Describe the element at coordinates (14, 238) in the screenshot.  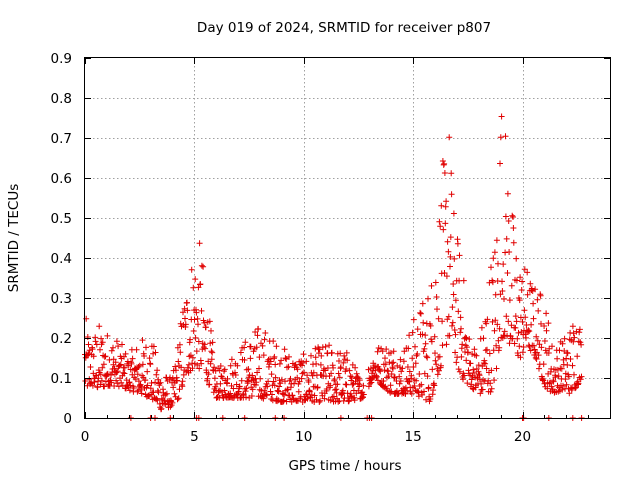
I see `y-axis-label: SRMTID / TECUs` at that location.